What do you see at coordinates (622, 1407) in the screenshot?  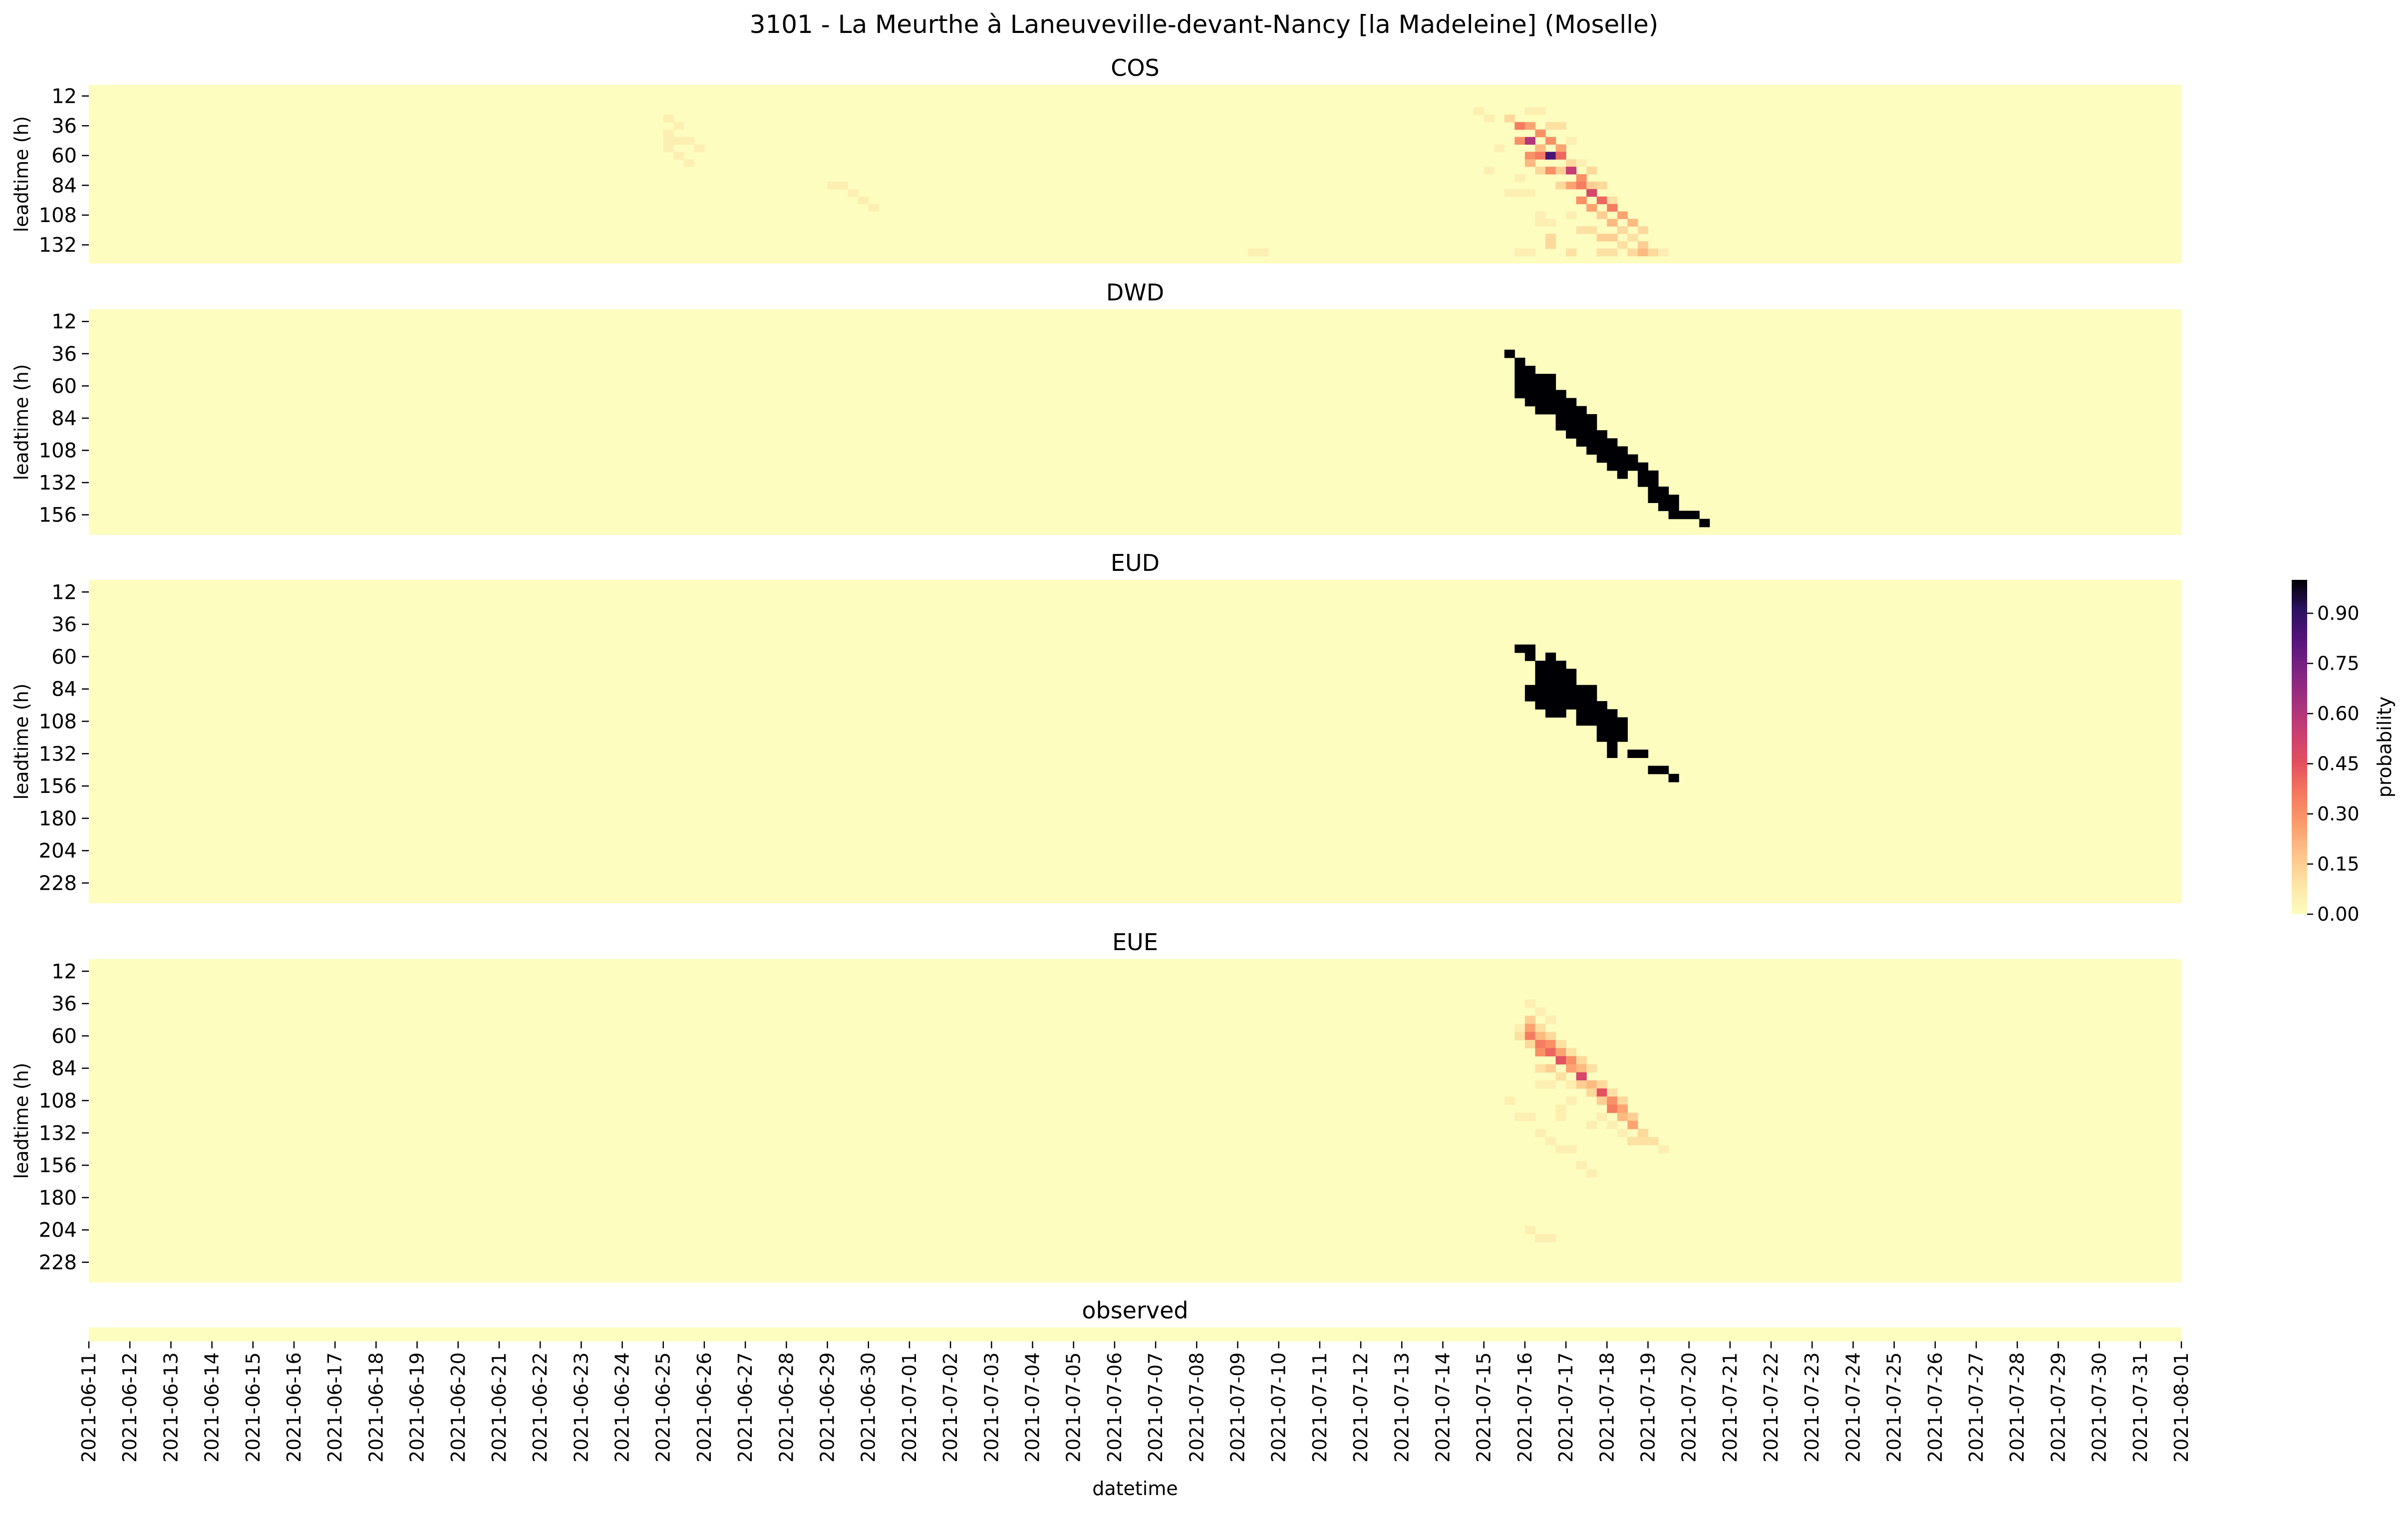 I see `x-tick-label: 2021-06-24` at bounding box center [622, 1407].